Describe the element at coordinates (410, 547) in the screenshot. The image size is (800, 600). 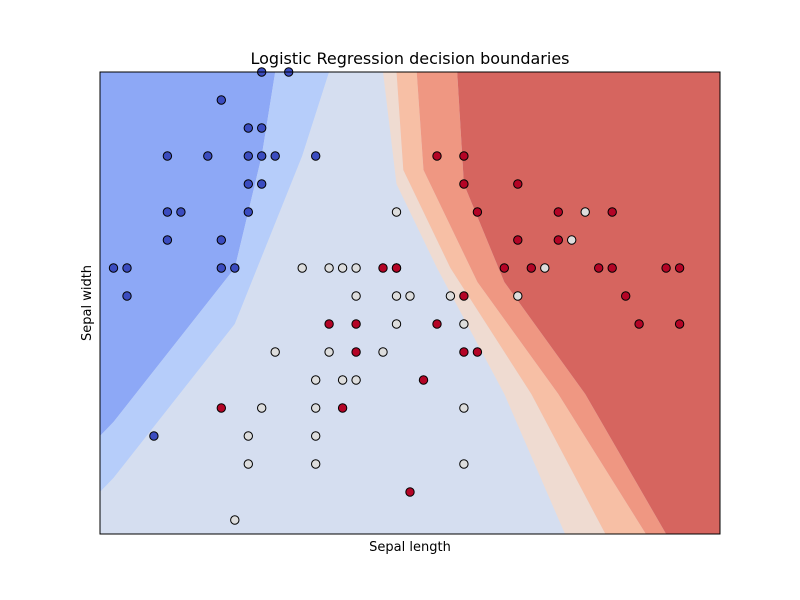
I see `x-axis-label: Sepal length` at that location.